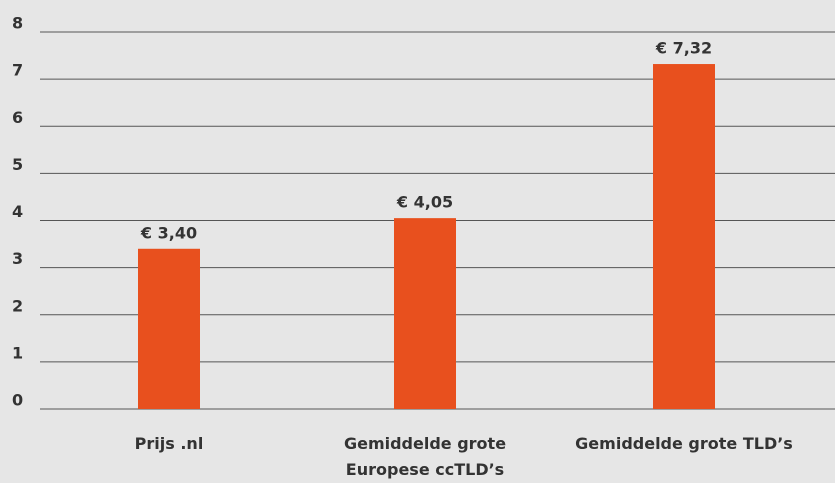 The width and height of the screenshot is (835, 483). Describe the element at coordinates (17, 400) in the screenshot. I see `y-tick-label: 0` at that location.